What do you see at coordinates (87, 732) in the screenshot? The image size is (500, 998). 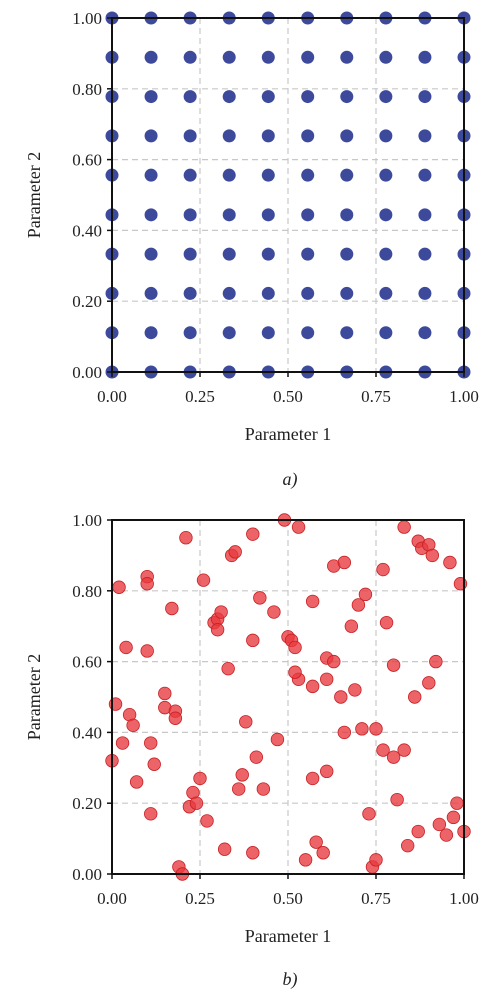 I see `panel-b-y-tick-label-2: 0.40` at bounding box center [87, 732].